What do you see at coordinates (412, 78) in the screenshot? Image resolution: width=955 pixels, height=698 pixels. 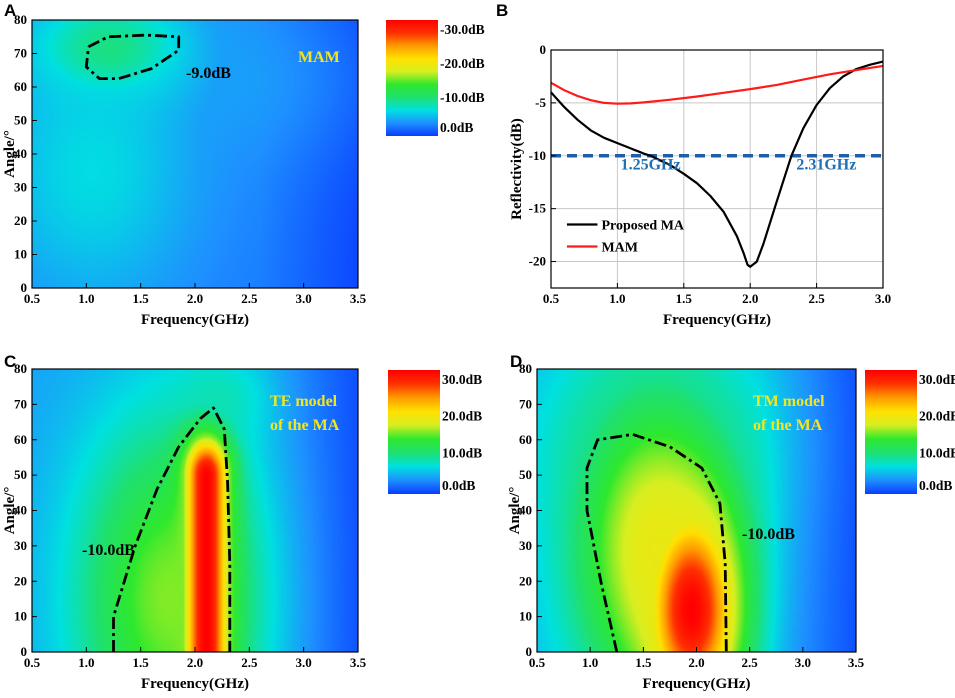 I see `colorbar` at bounding box center [412, 78].